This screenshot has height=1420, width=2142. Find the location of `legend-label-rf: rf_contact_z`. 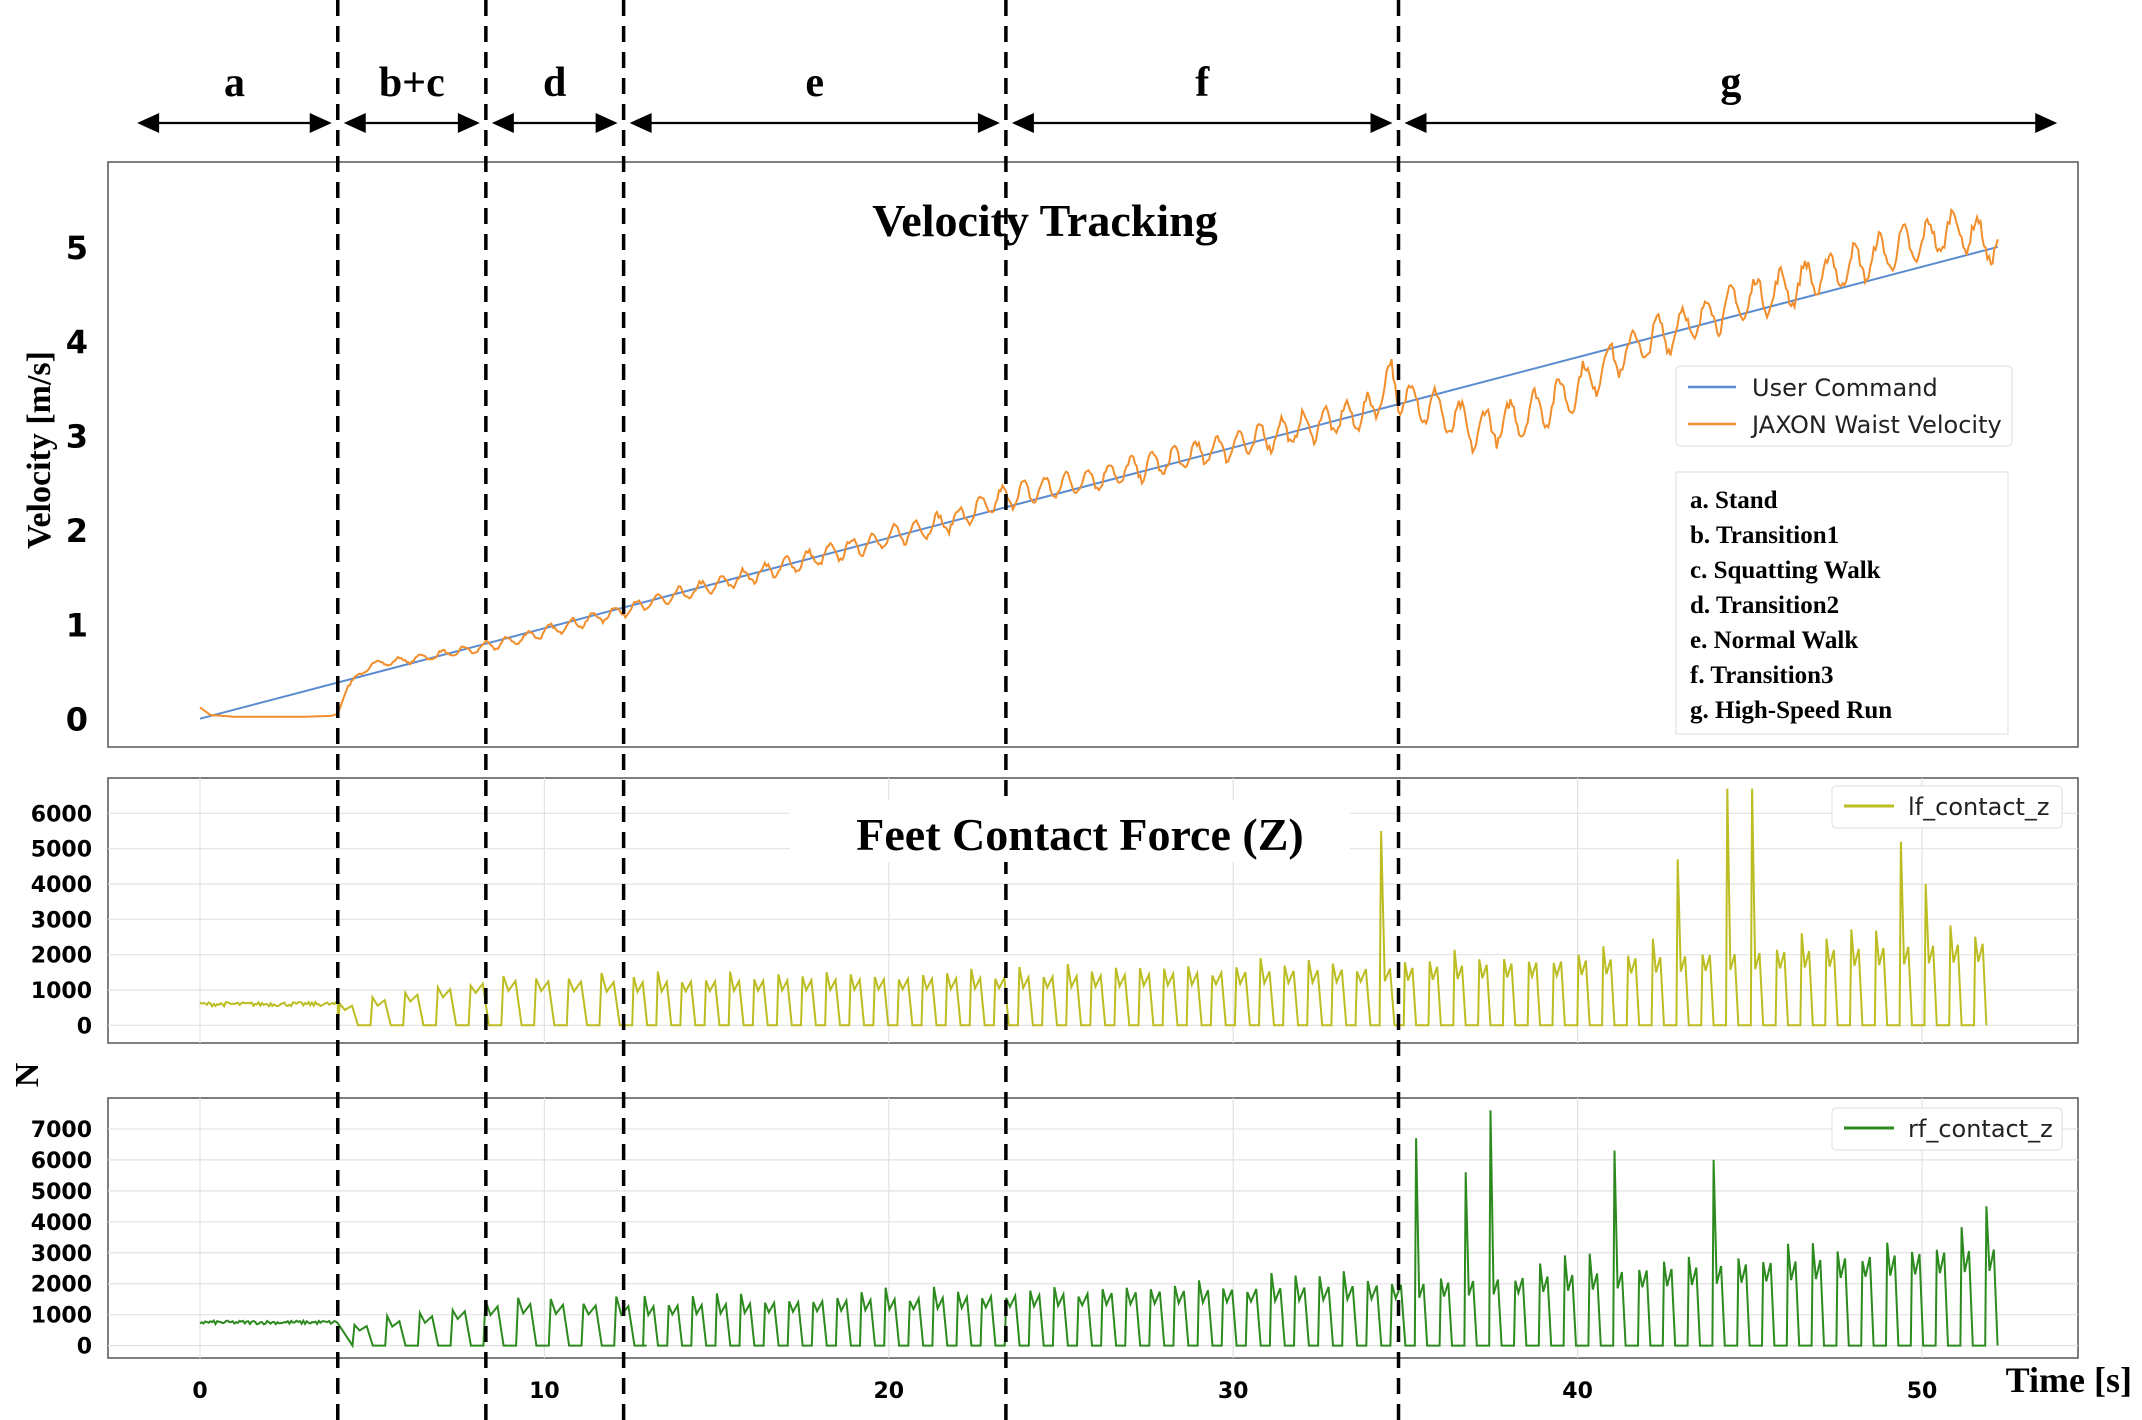

legend-label-rf: rf_contact_z is located at coordinates (1980, 1129).